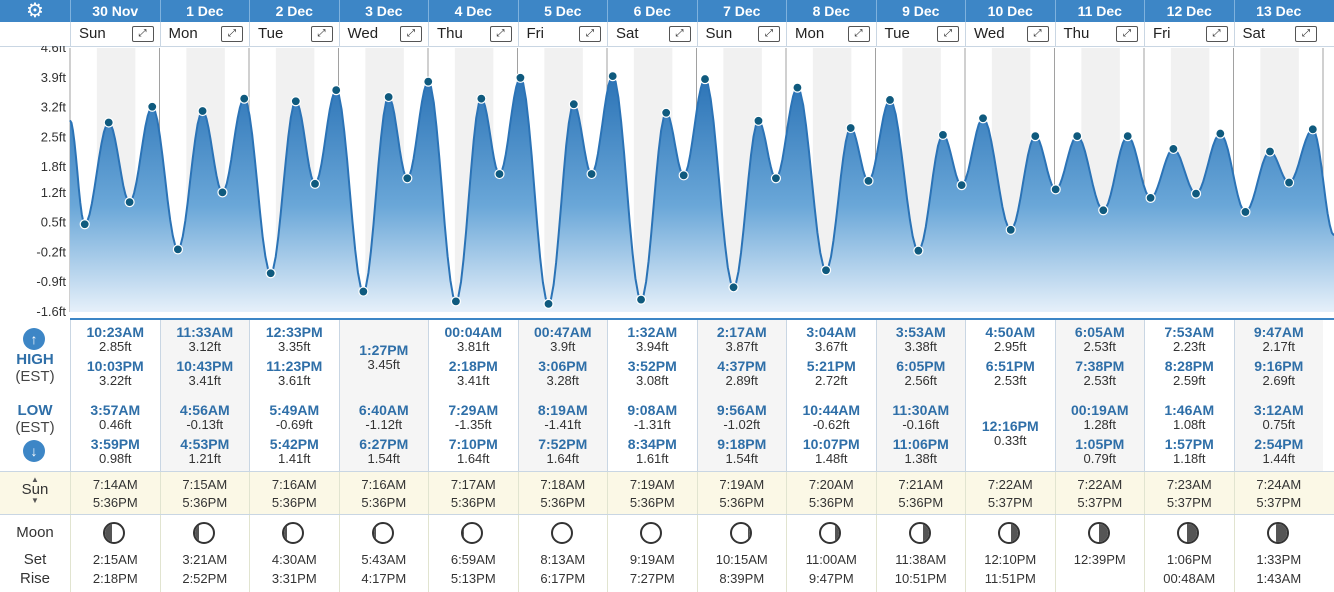  Describe the element at coordinates (1279, 458) in the screenshot. I see `low-tide-height: 1.44ft` at that location.